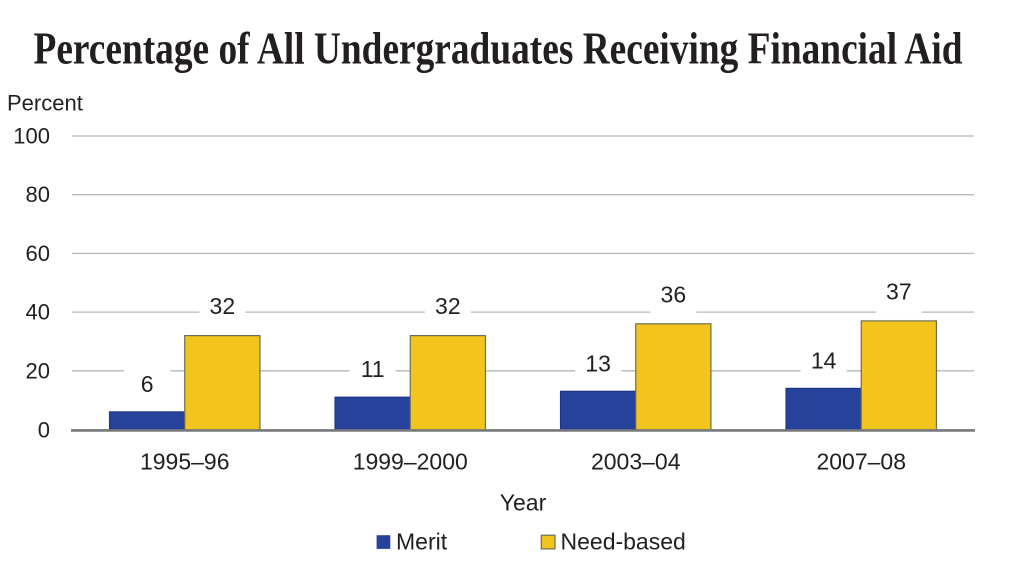 The image size is (1024, 567). What do you see at coordinates (598, 363) in the screenshot?
I see `svg-text: 13` at bounding box center [598, 363].